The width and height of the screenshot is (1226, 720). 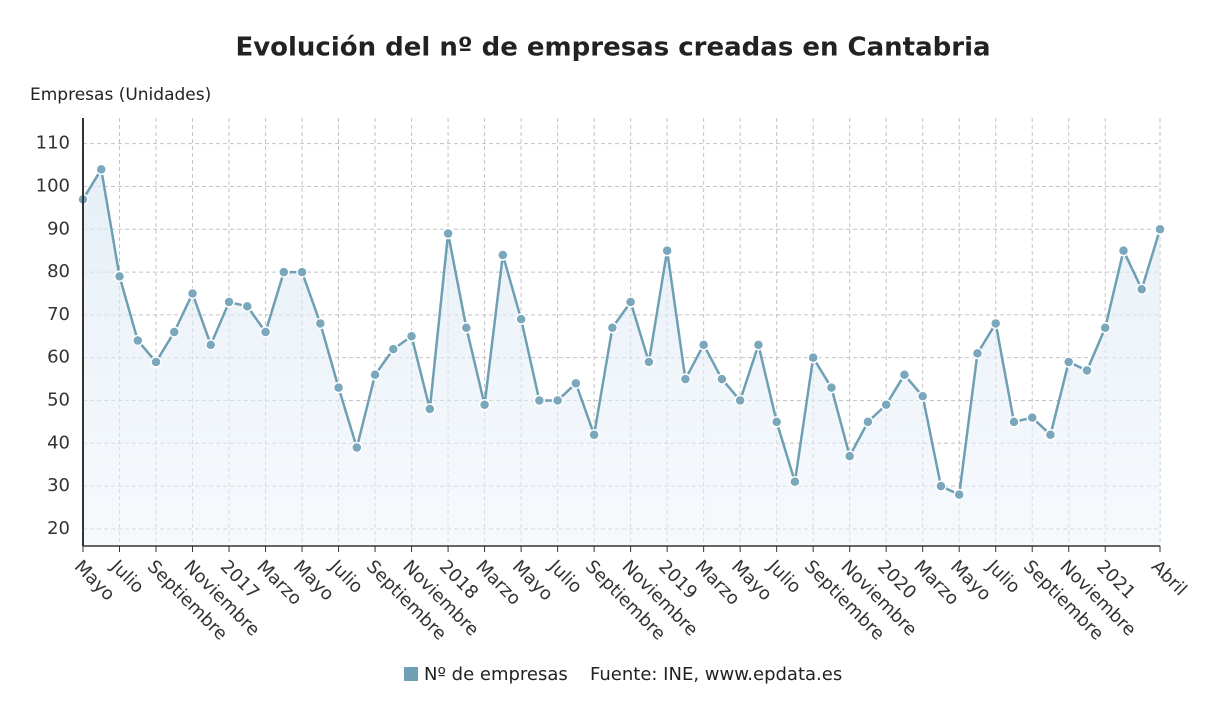 I want to click on y-tick-label: 30, so click(x=58, y=485).